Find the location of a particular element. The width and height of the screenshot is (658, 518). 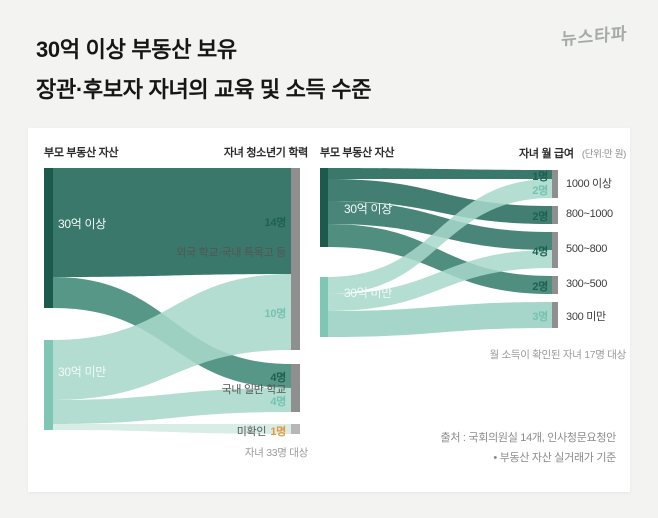

flow-over-1000plus is located at coordinates (440, 173).